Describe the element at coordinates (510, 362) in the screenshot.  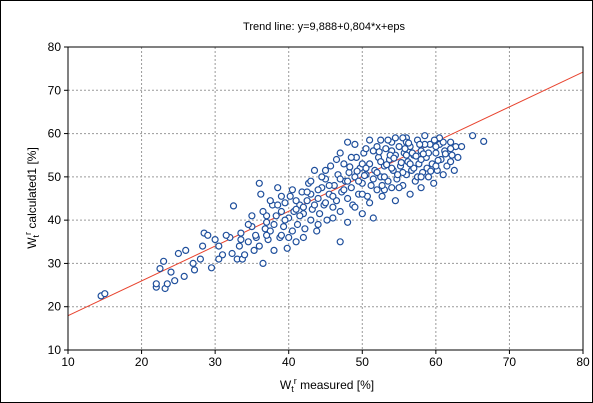
I see `x-tick-label-6: 70` at that location.